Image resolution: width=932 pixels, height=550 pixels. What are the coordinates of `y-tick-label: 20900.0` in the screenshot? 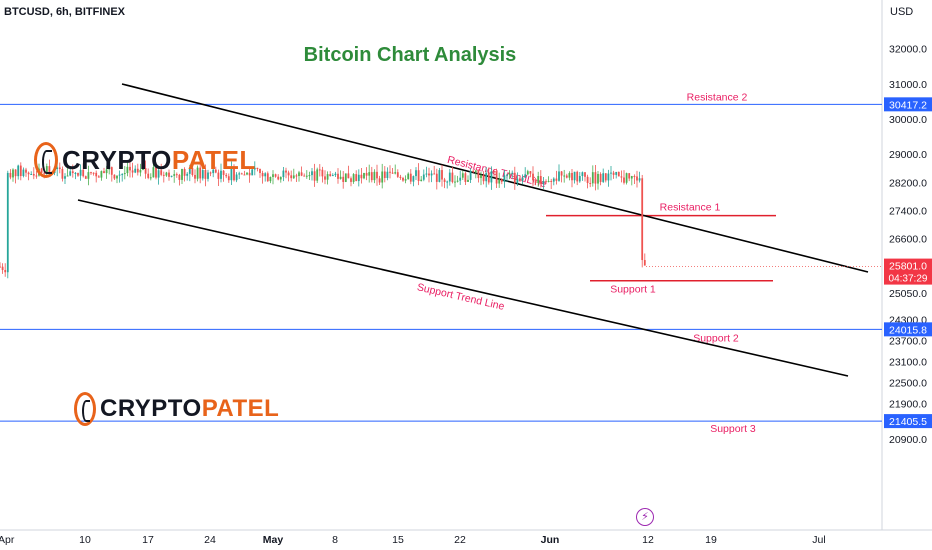 It's located at (908, 440).